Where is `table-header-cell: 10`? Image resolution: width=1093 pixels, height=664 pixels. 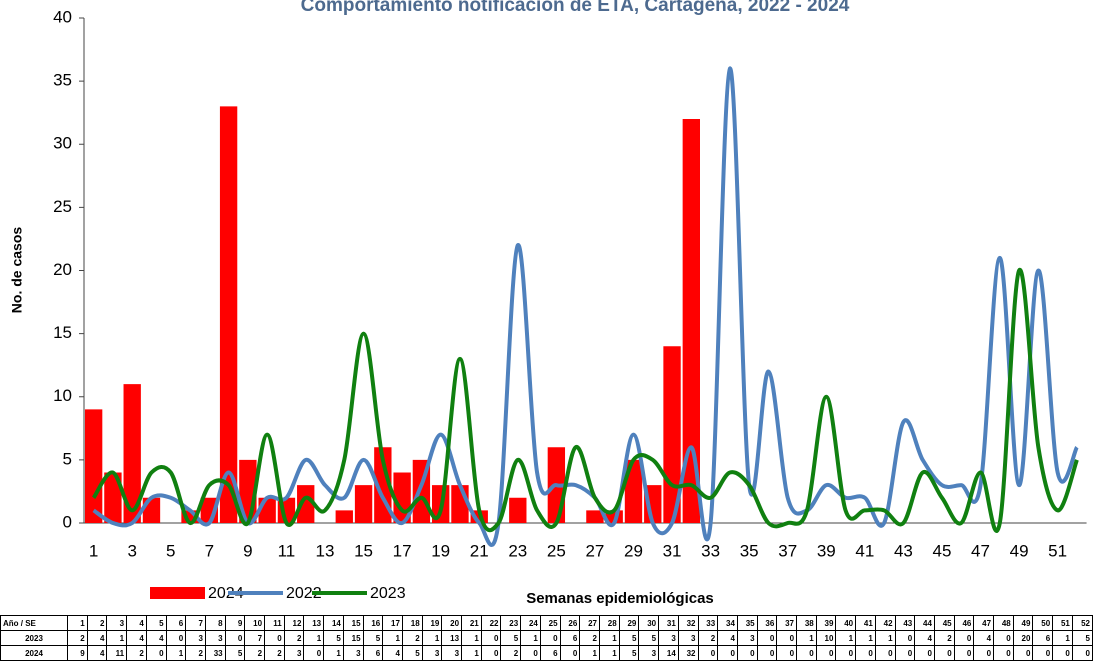
table-header-cell: 10 is located at coordinates (255, 623).